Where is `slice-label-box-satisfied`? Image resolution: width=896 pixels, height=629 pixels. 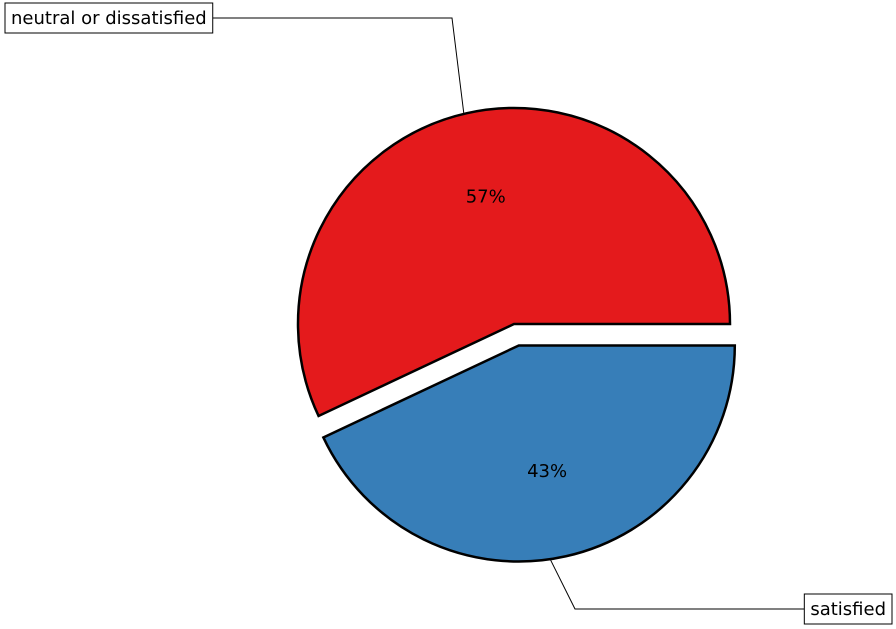 slice-label-box-satisfied is located at coordinates (848, 609).